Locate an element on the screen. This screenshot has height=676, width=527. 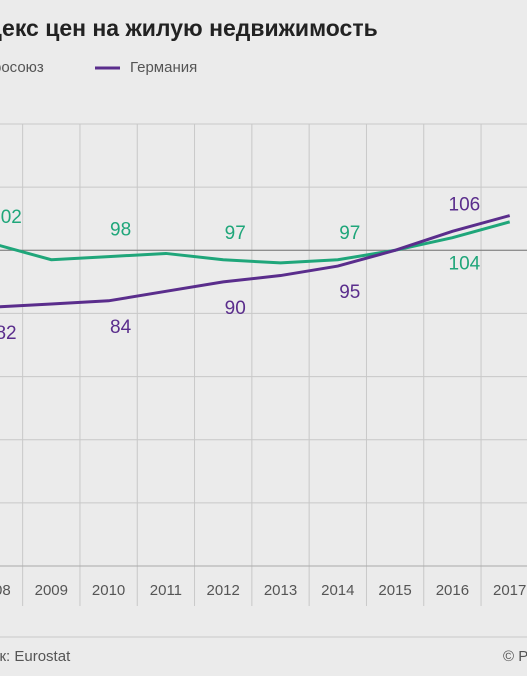
legend-label: Евросоюз is located at coordinates (22, 67).